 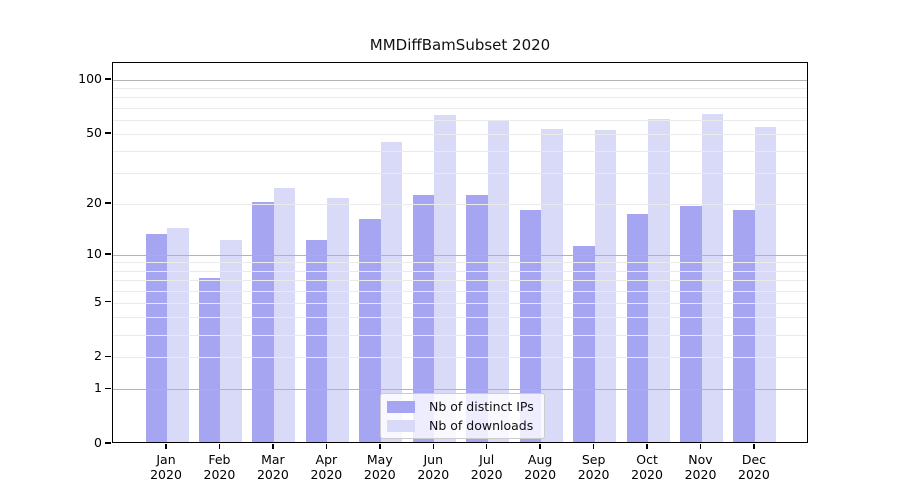 I want to click on legend-label-distinct-ips: Nb of distinct IPs, so click(x=481, y=406).